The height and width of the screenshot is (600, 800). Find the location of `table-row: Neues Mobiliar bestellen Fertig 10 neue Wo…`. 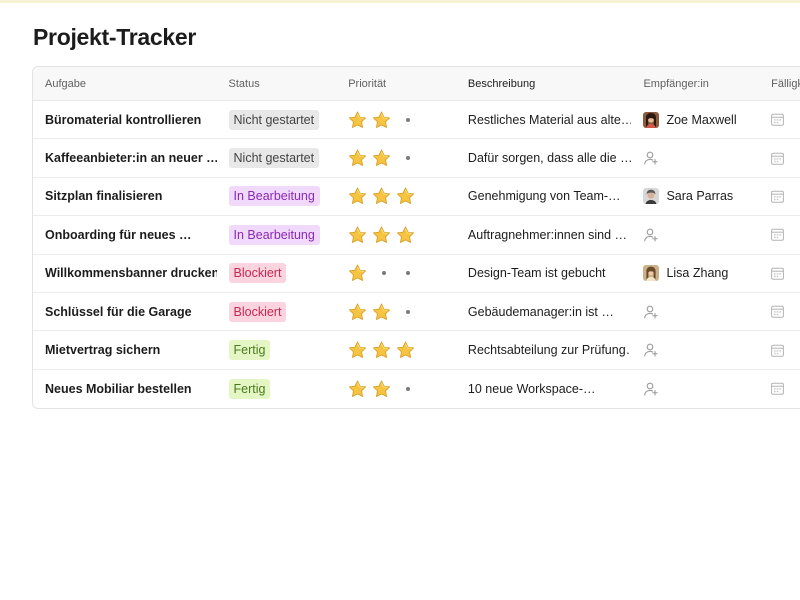

table-row: Neues Mobiliar bestellen Fertig 10 neue Wo… is located at coordinates (416, 389).